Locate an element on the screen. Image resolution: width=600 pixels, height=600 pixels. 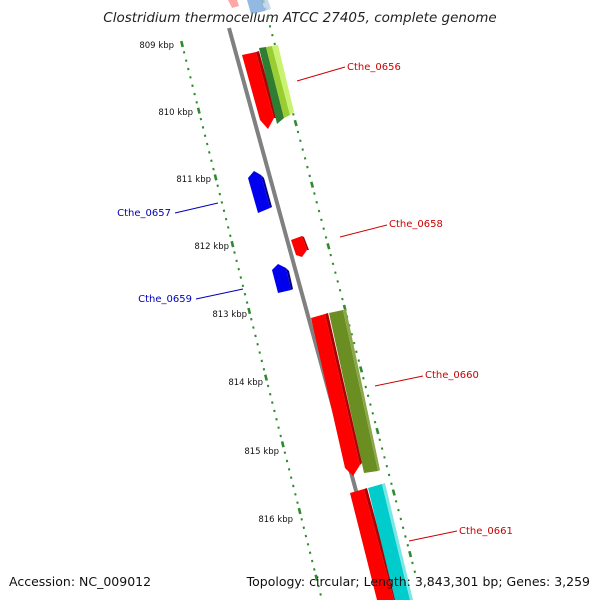
gene-fragment-top-blue is located at coordinates (256, 7).